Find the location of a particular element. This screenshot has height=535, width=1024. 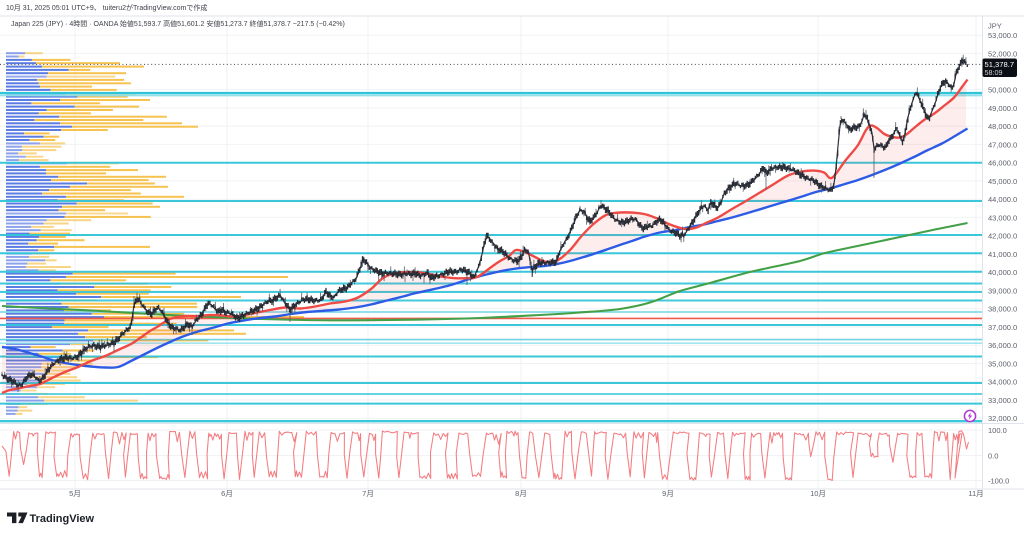

svg-text: 49,000.0 is located at coordinates (1002, 108).